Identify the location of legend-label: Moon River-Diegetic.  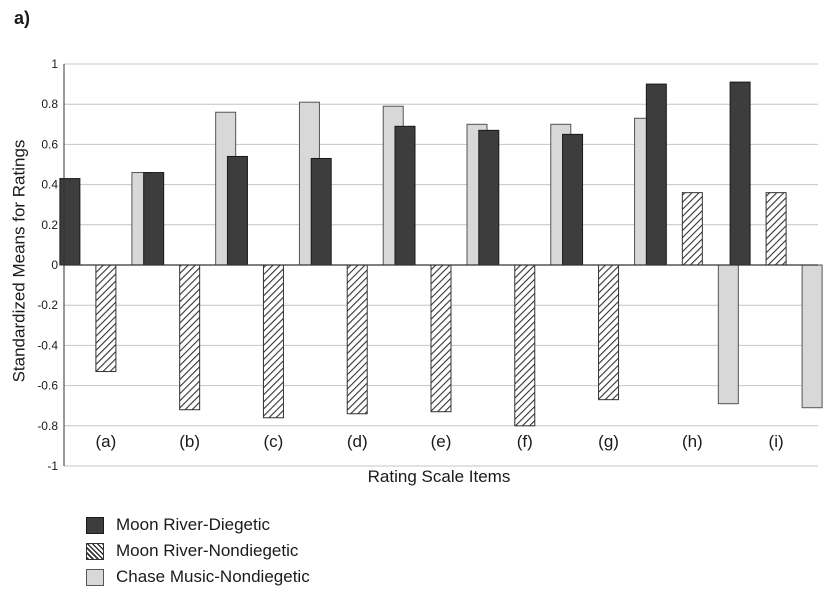
(193, 524).